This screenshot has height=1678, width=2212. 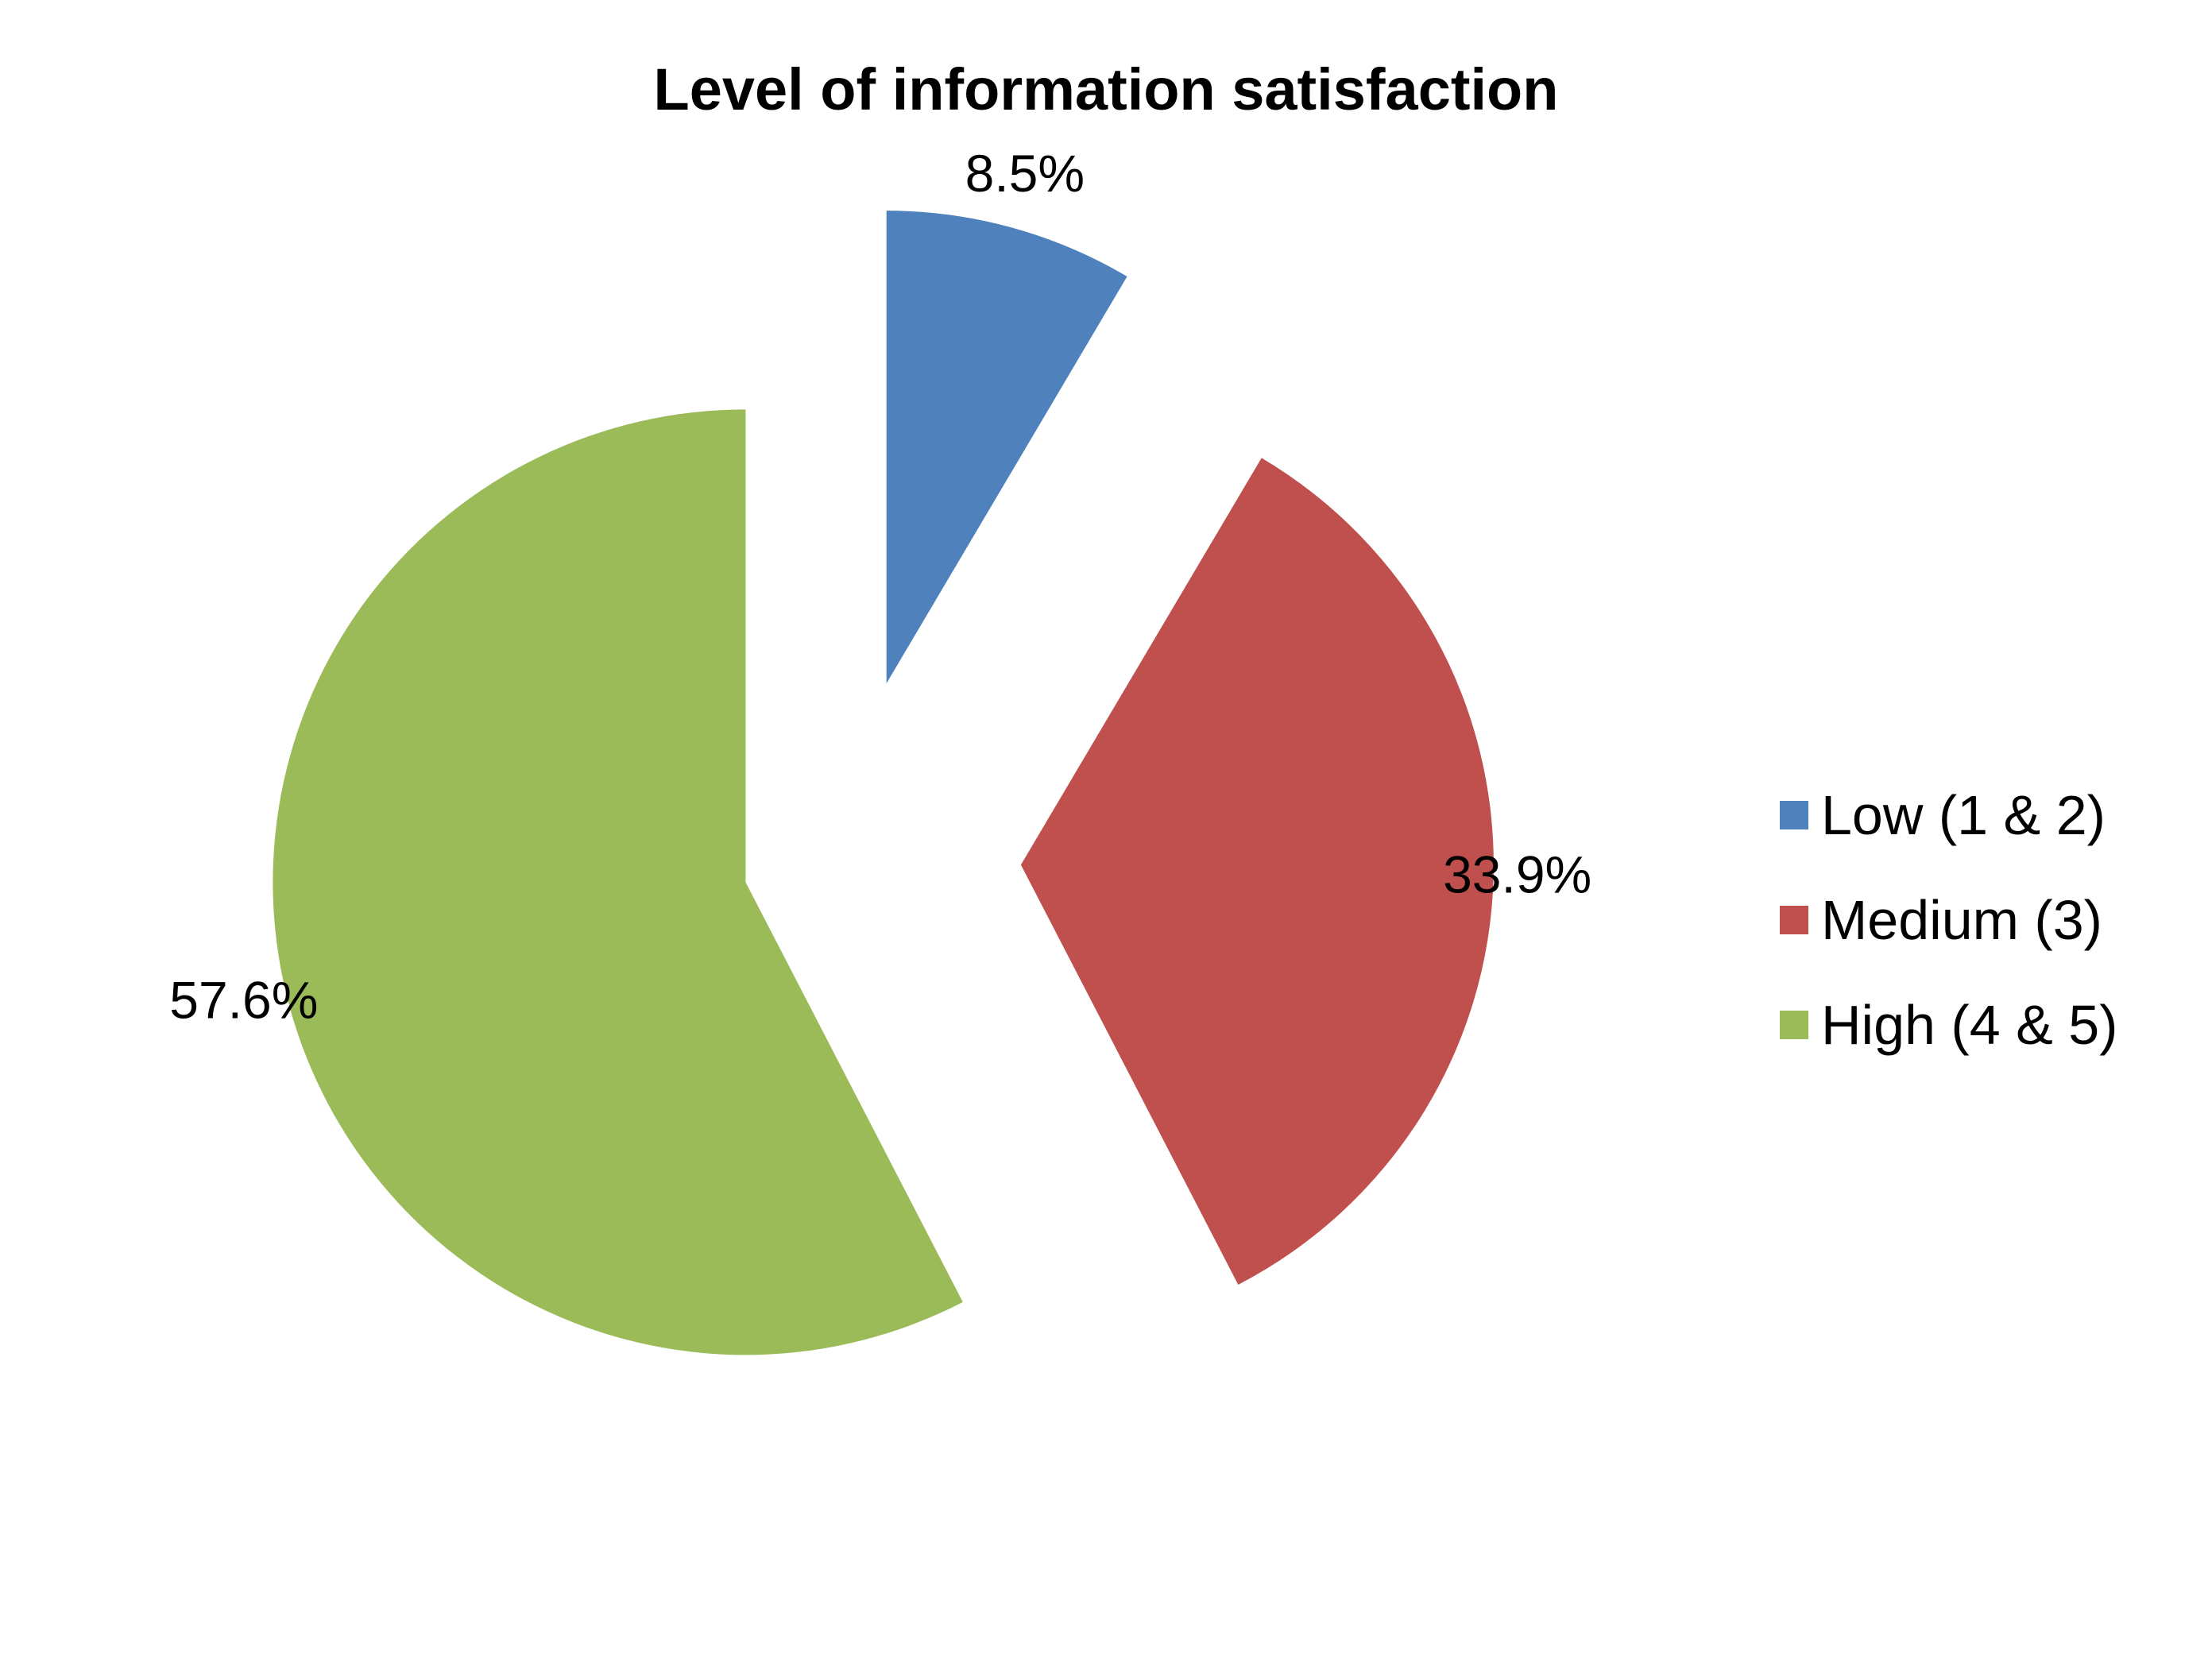 I want to click on legend-label-low: Low (1 & 2), so click(x=1963, y=815).